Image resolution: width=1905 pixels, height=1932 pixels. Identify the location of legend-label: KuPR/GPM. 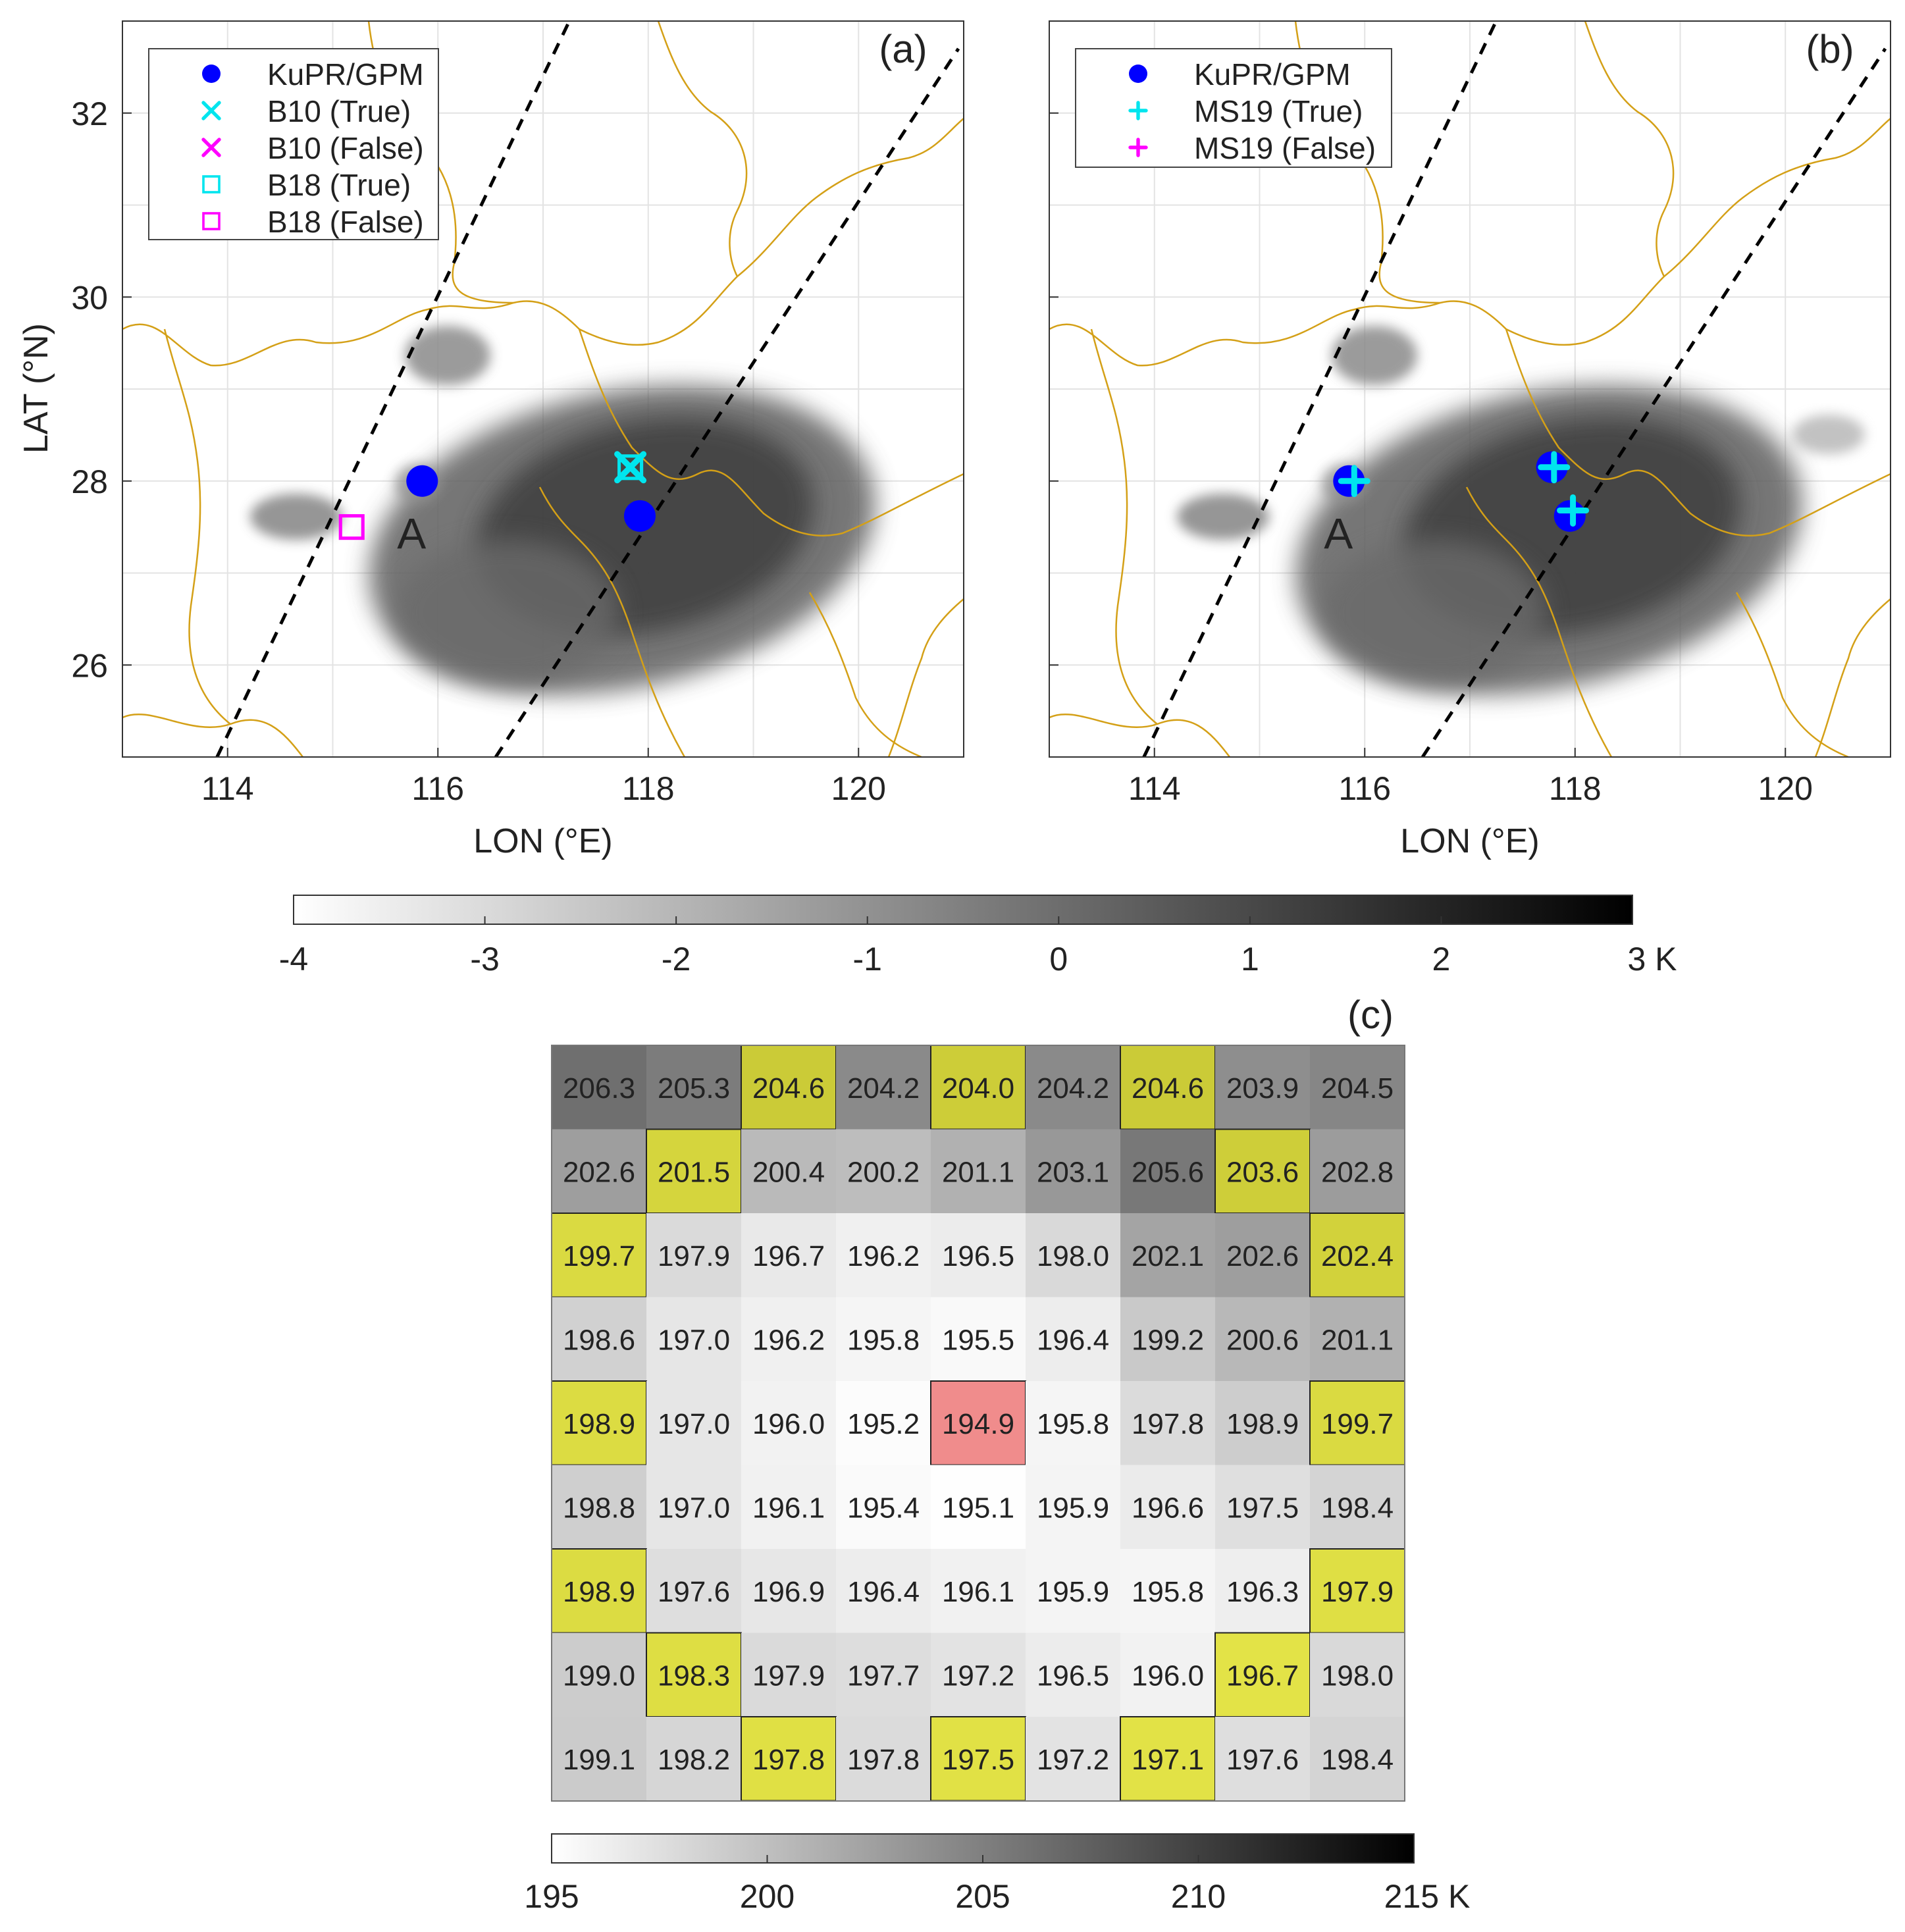
(1272, 74).